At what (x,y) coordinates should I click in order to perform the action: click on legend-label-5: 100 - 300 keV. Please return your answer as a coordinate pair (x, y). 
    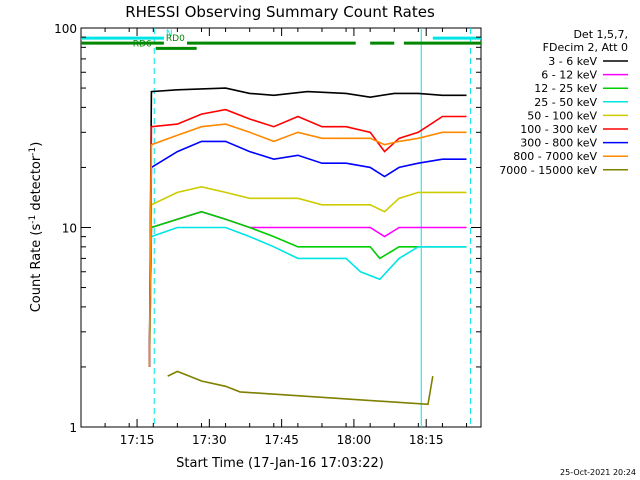
    Looking at the image, I should click on (558, 129).